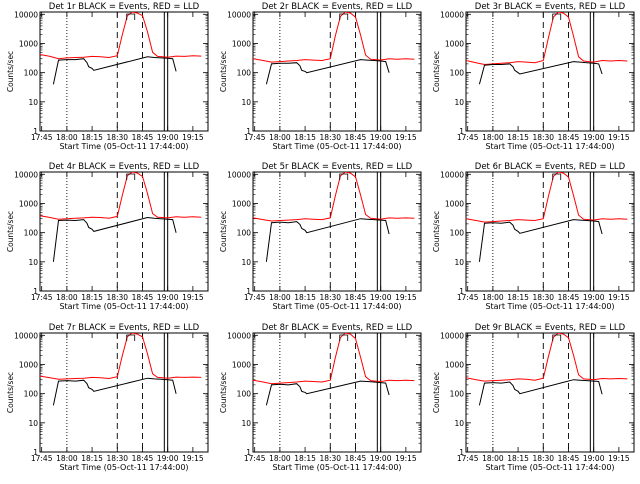  I want to click on chart-title: Det 8r BLACK = Events, RED = LLD, so click(337, 328).